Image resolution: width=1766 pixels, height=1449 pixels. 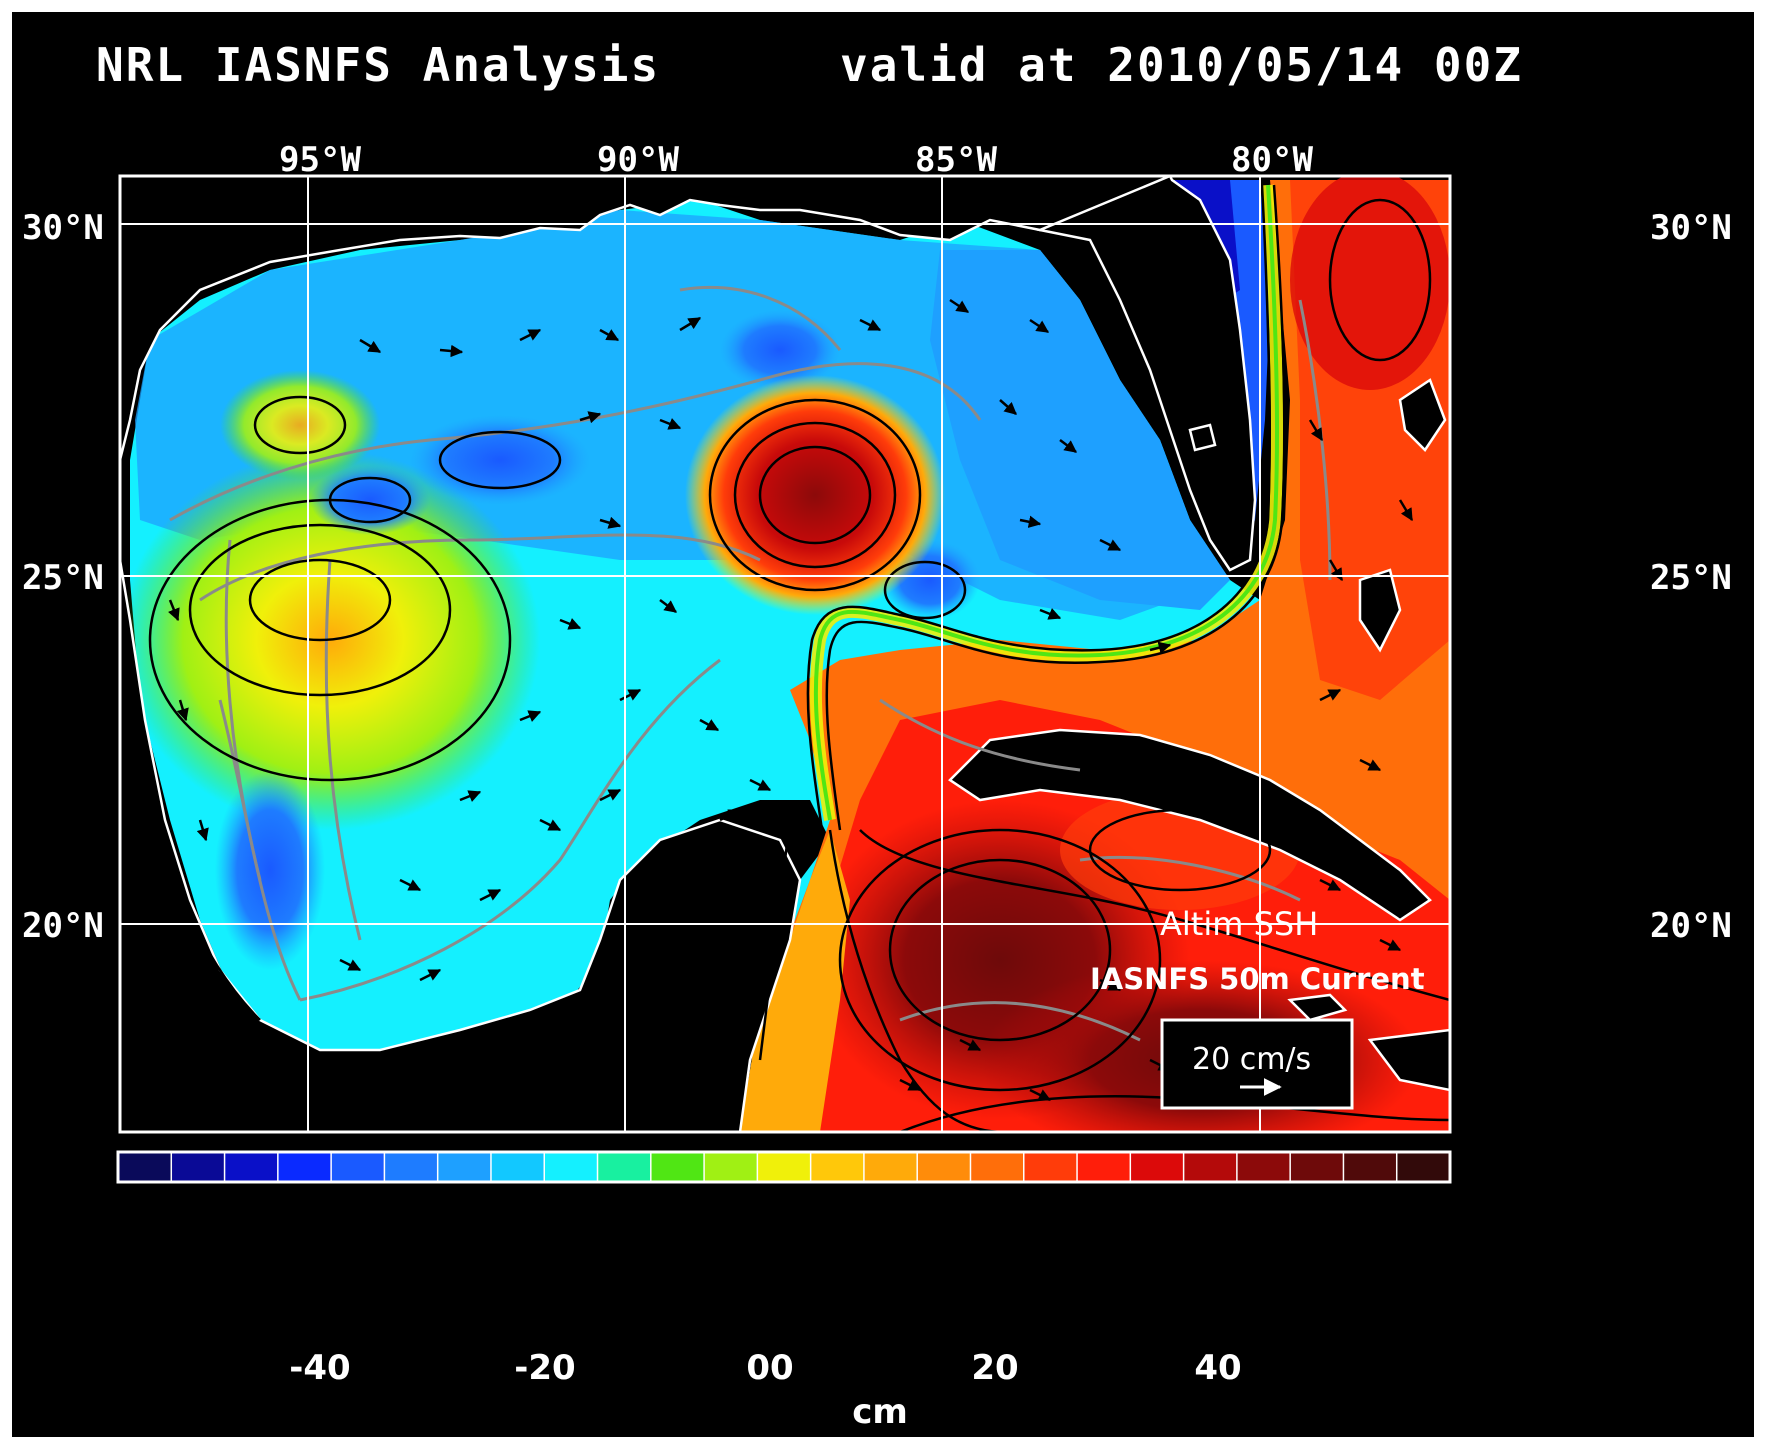 What do you see at coordinates (1252, 1059) in the screenshot?
I see `vector-scale-label: 20 cm/s` at bounding box center [1252, 1059].